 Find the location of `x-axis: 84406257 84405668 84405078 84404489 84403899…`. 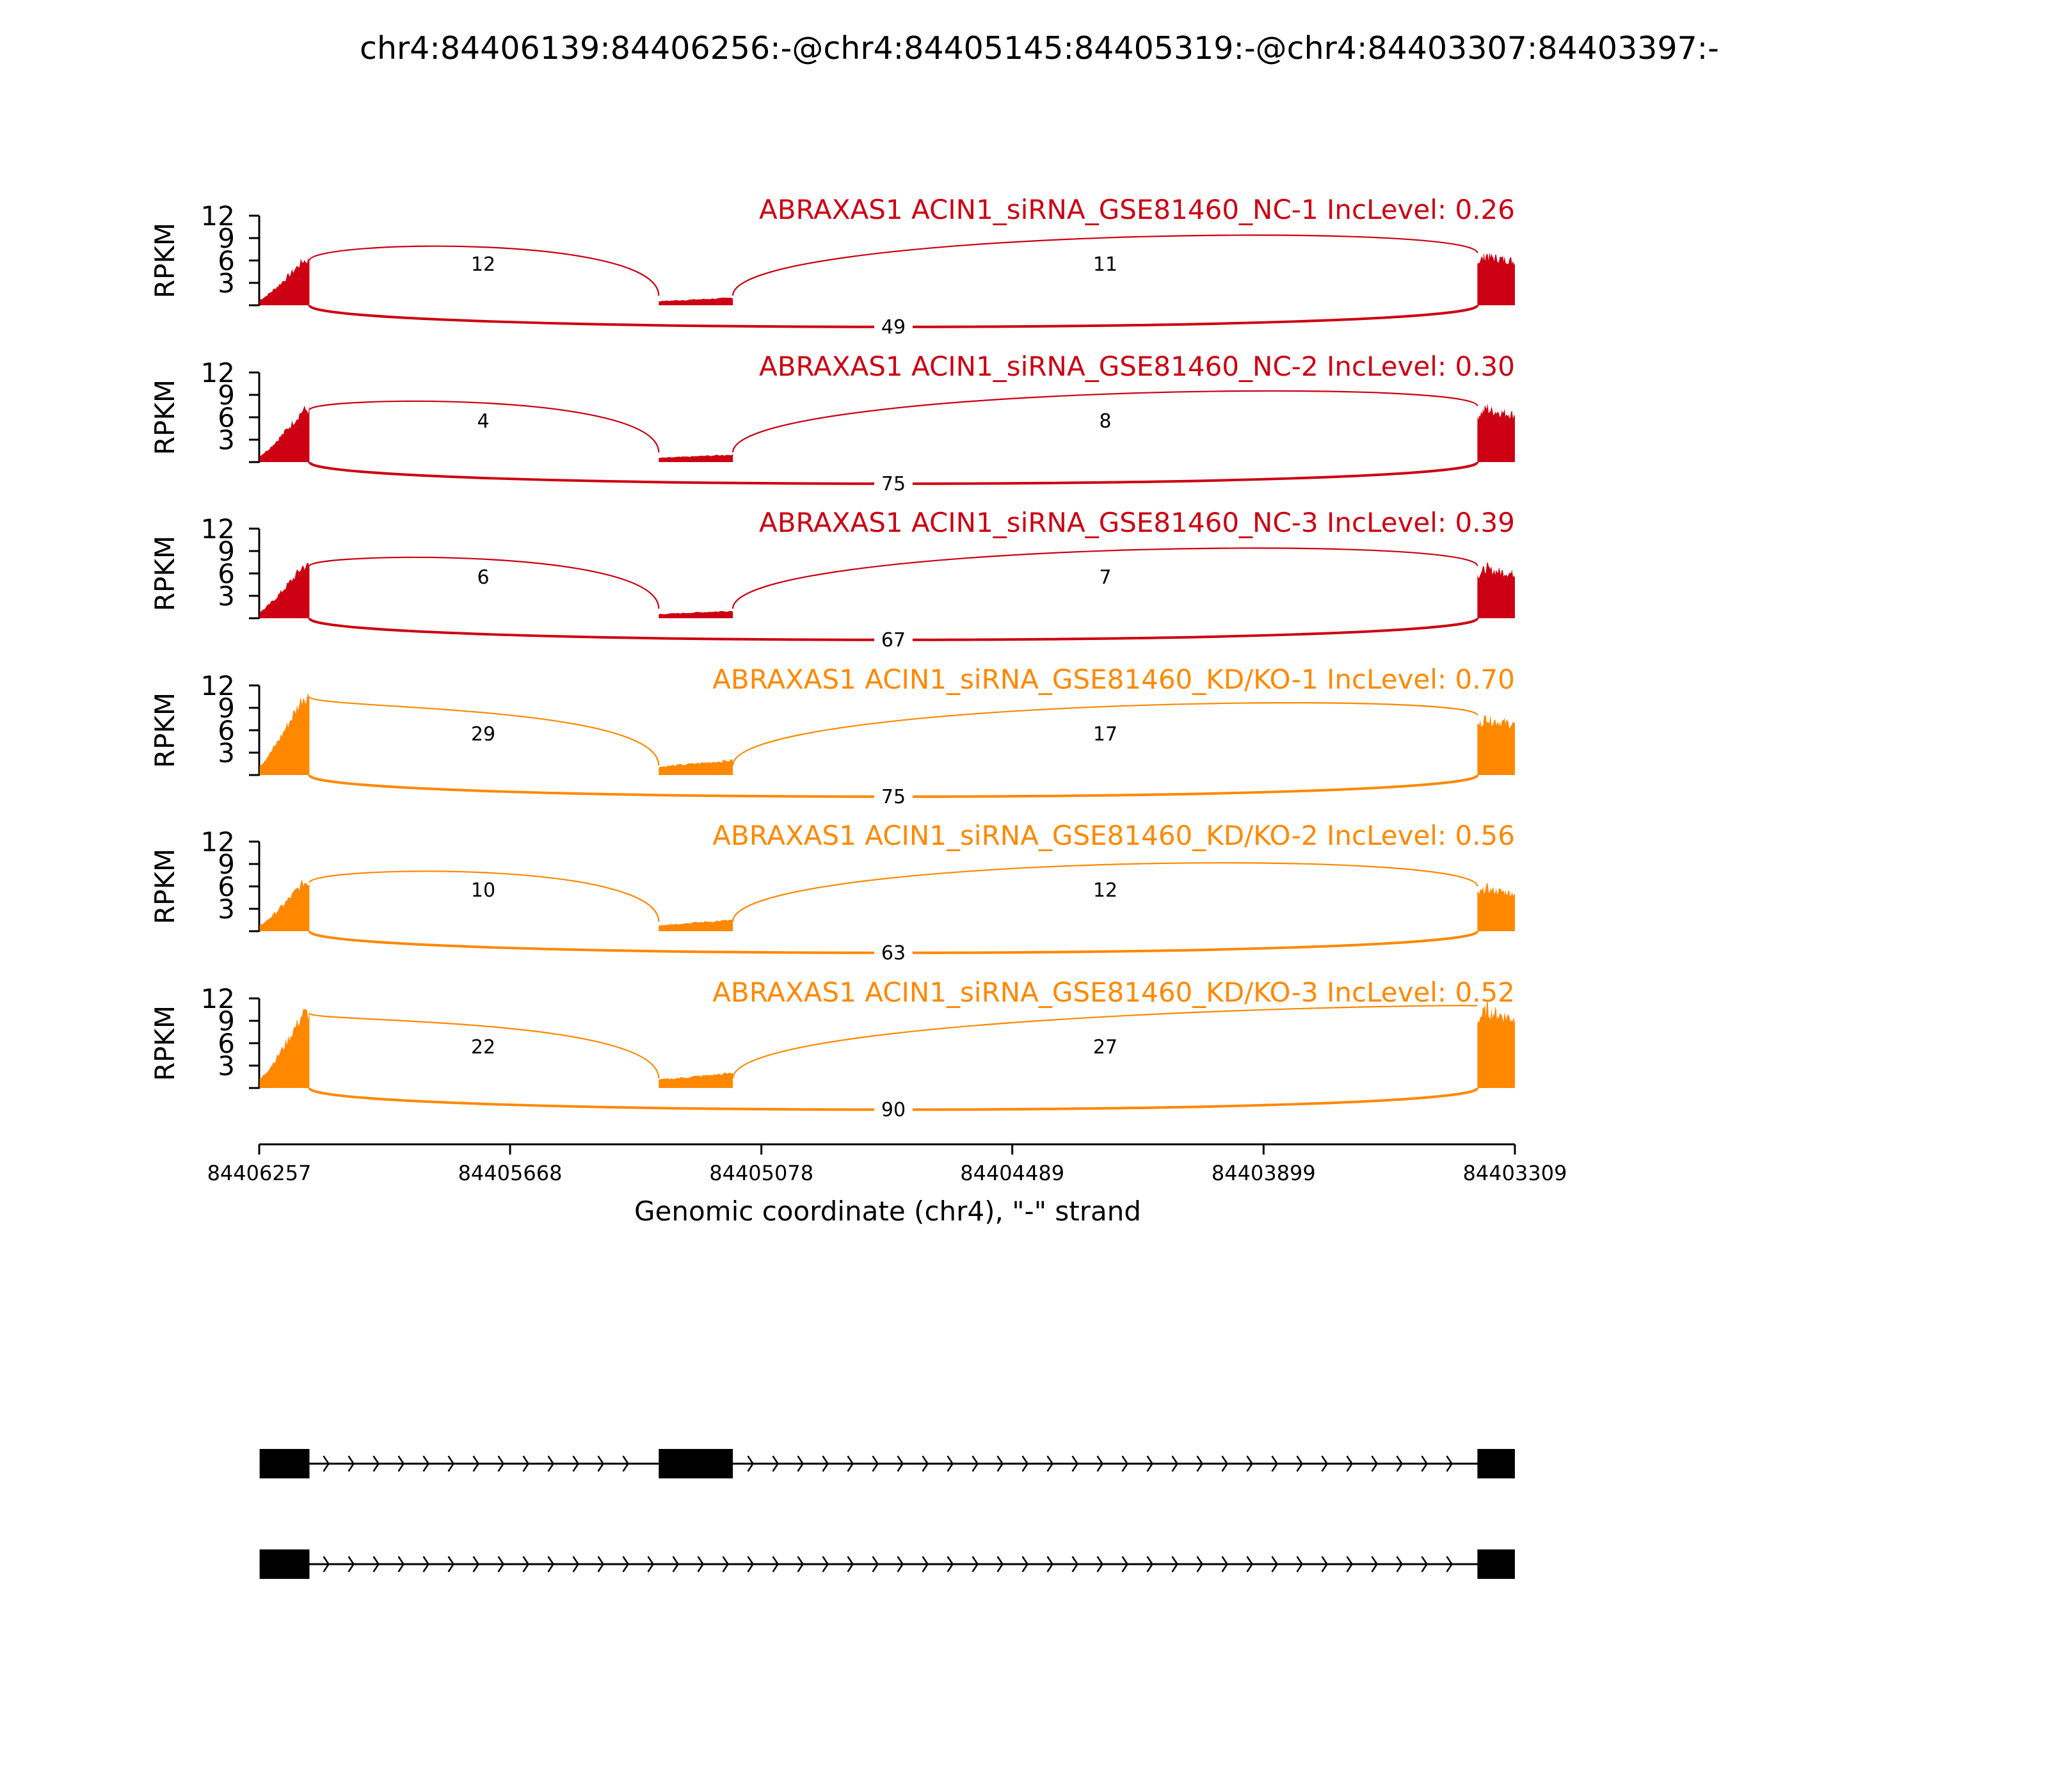

x-axis: 84406257 84405668 84405078 84404489 84403899… is located at coordinates (887, 1164).